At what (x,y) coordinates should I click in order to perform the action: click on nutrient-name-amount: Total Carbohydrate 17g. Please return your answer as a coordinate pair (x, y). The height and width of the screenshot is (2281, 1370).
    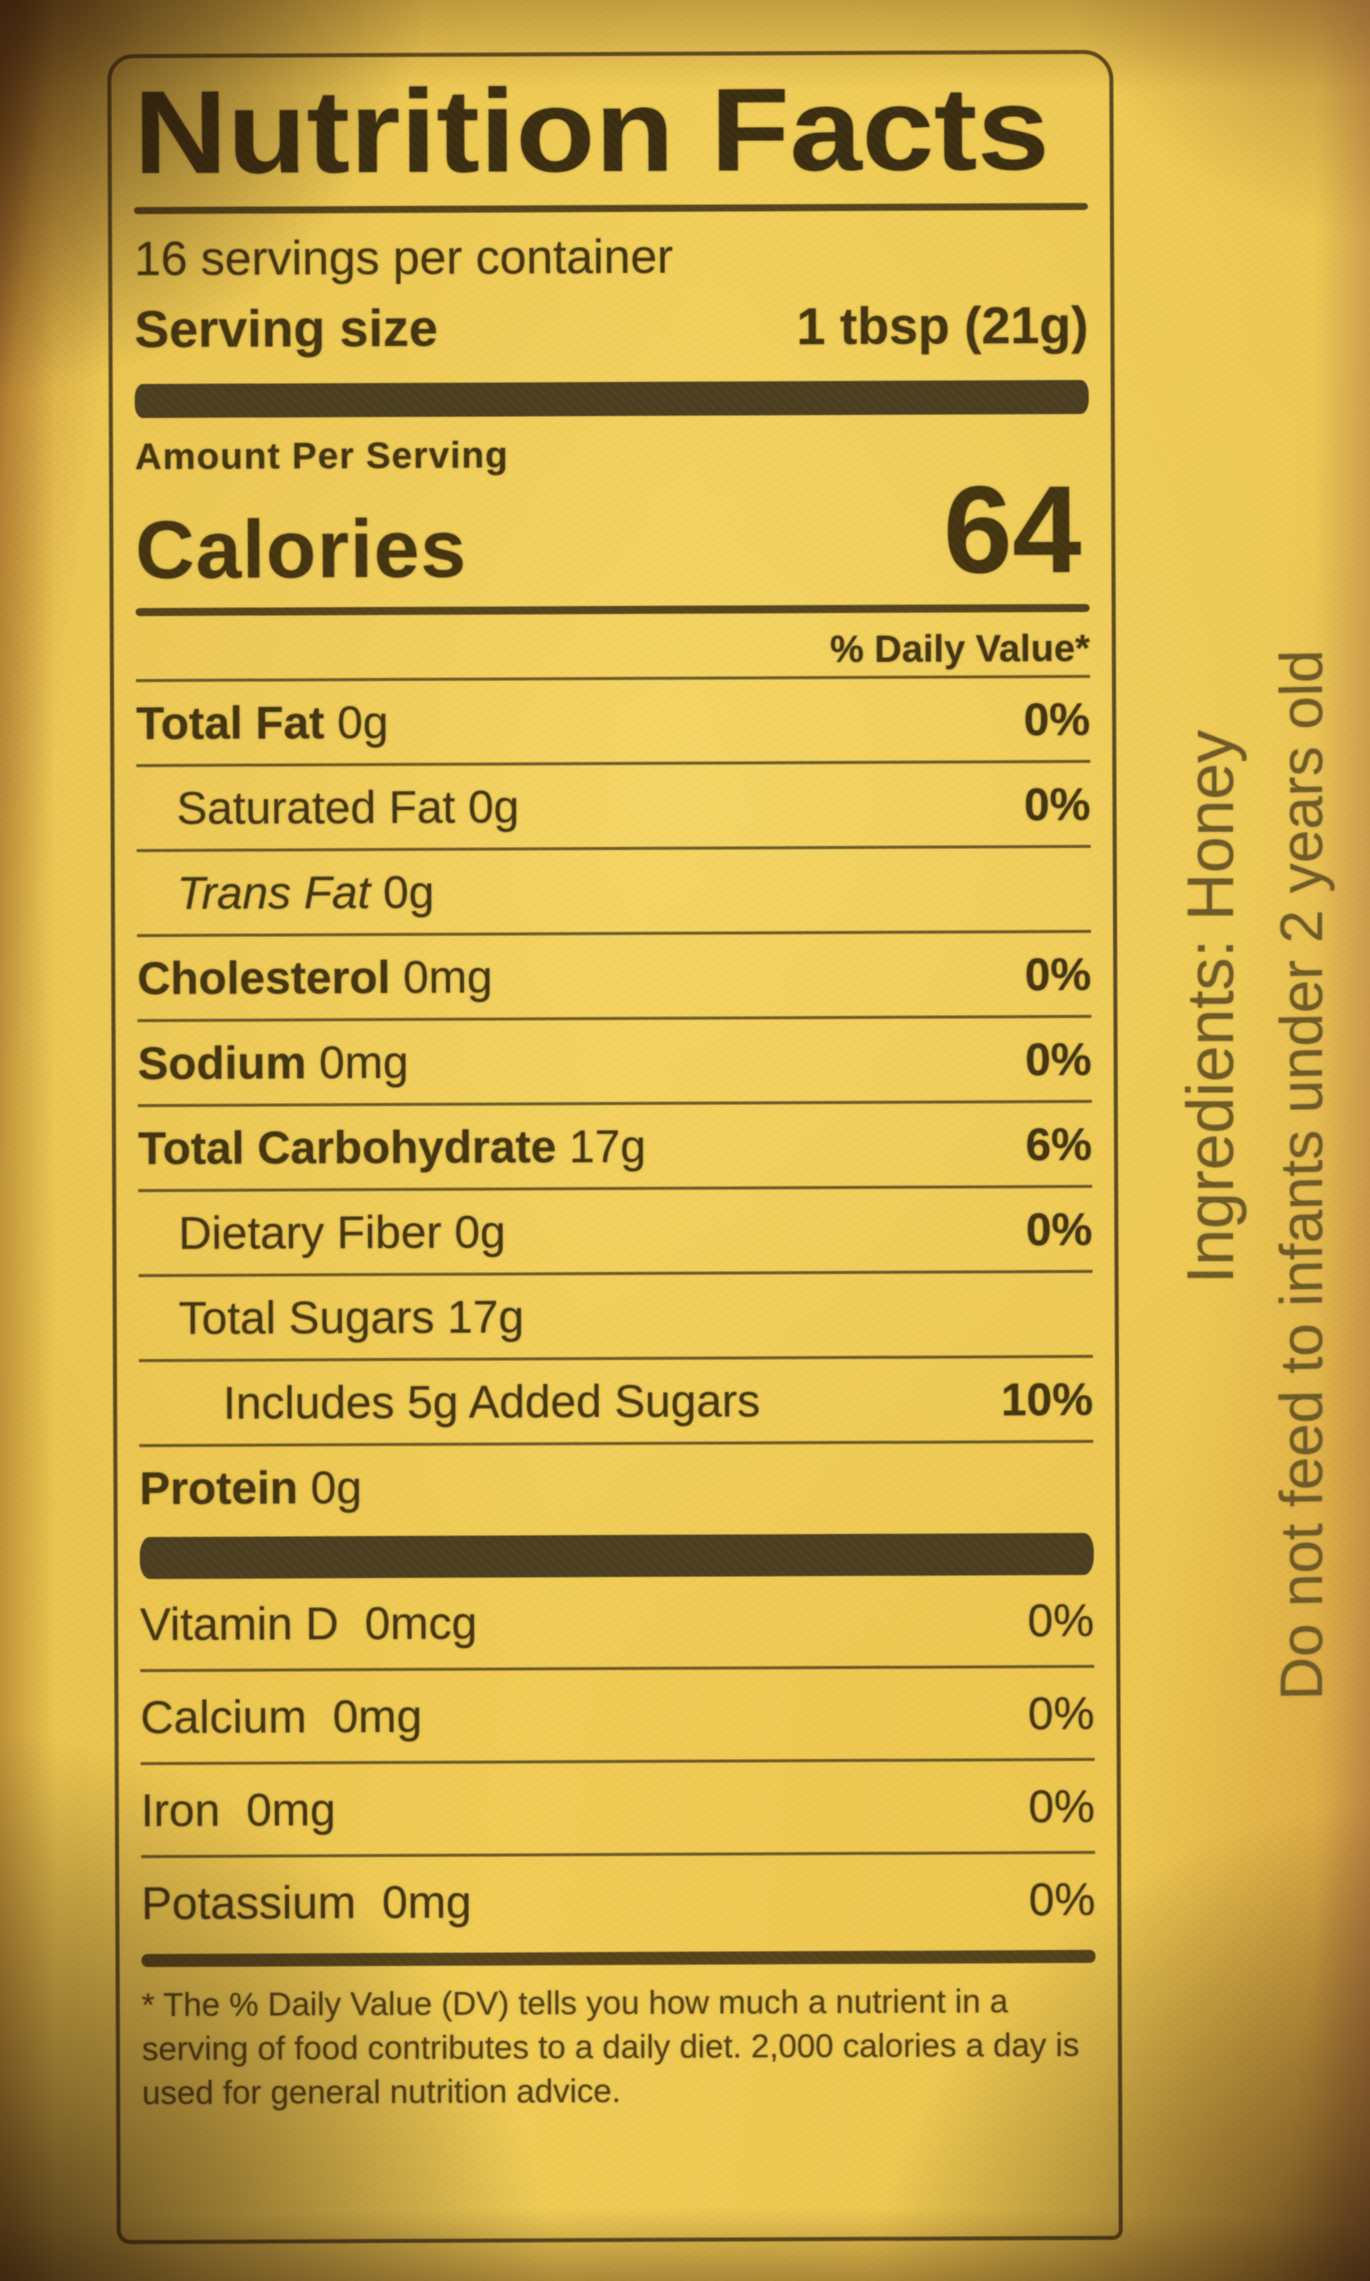
    Looking at the image, I should click on (392, 1147).